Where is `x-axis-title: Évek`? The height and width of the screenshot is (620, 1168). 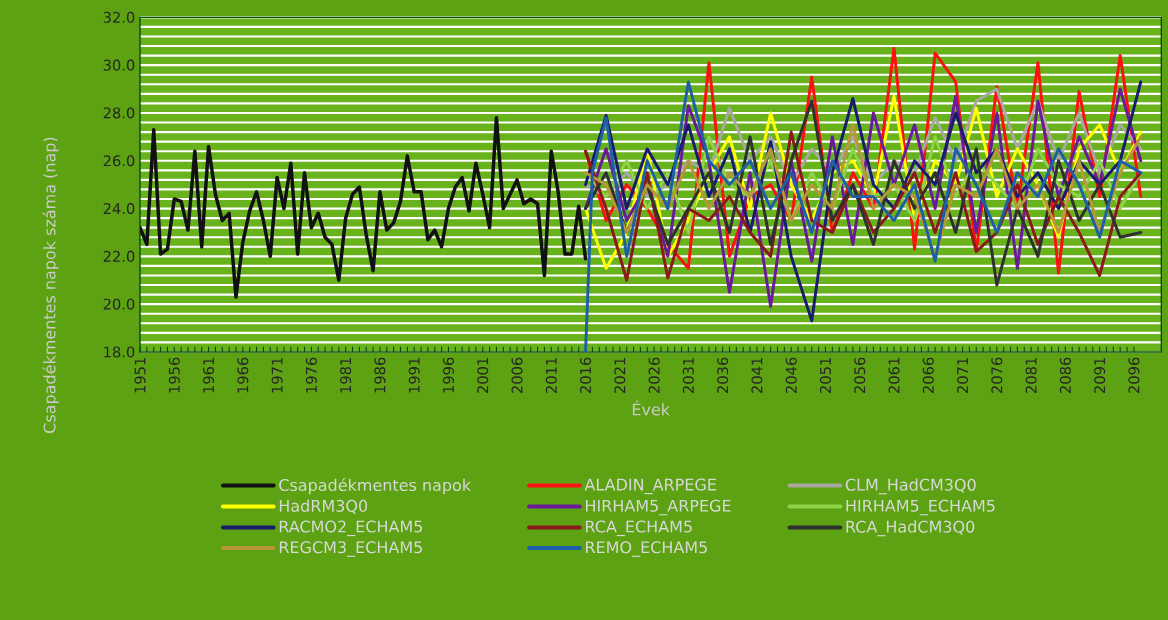
x-axis-title: Évek is located at coordinates (651, 408).